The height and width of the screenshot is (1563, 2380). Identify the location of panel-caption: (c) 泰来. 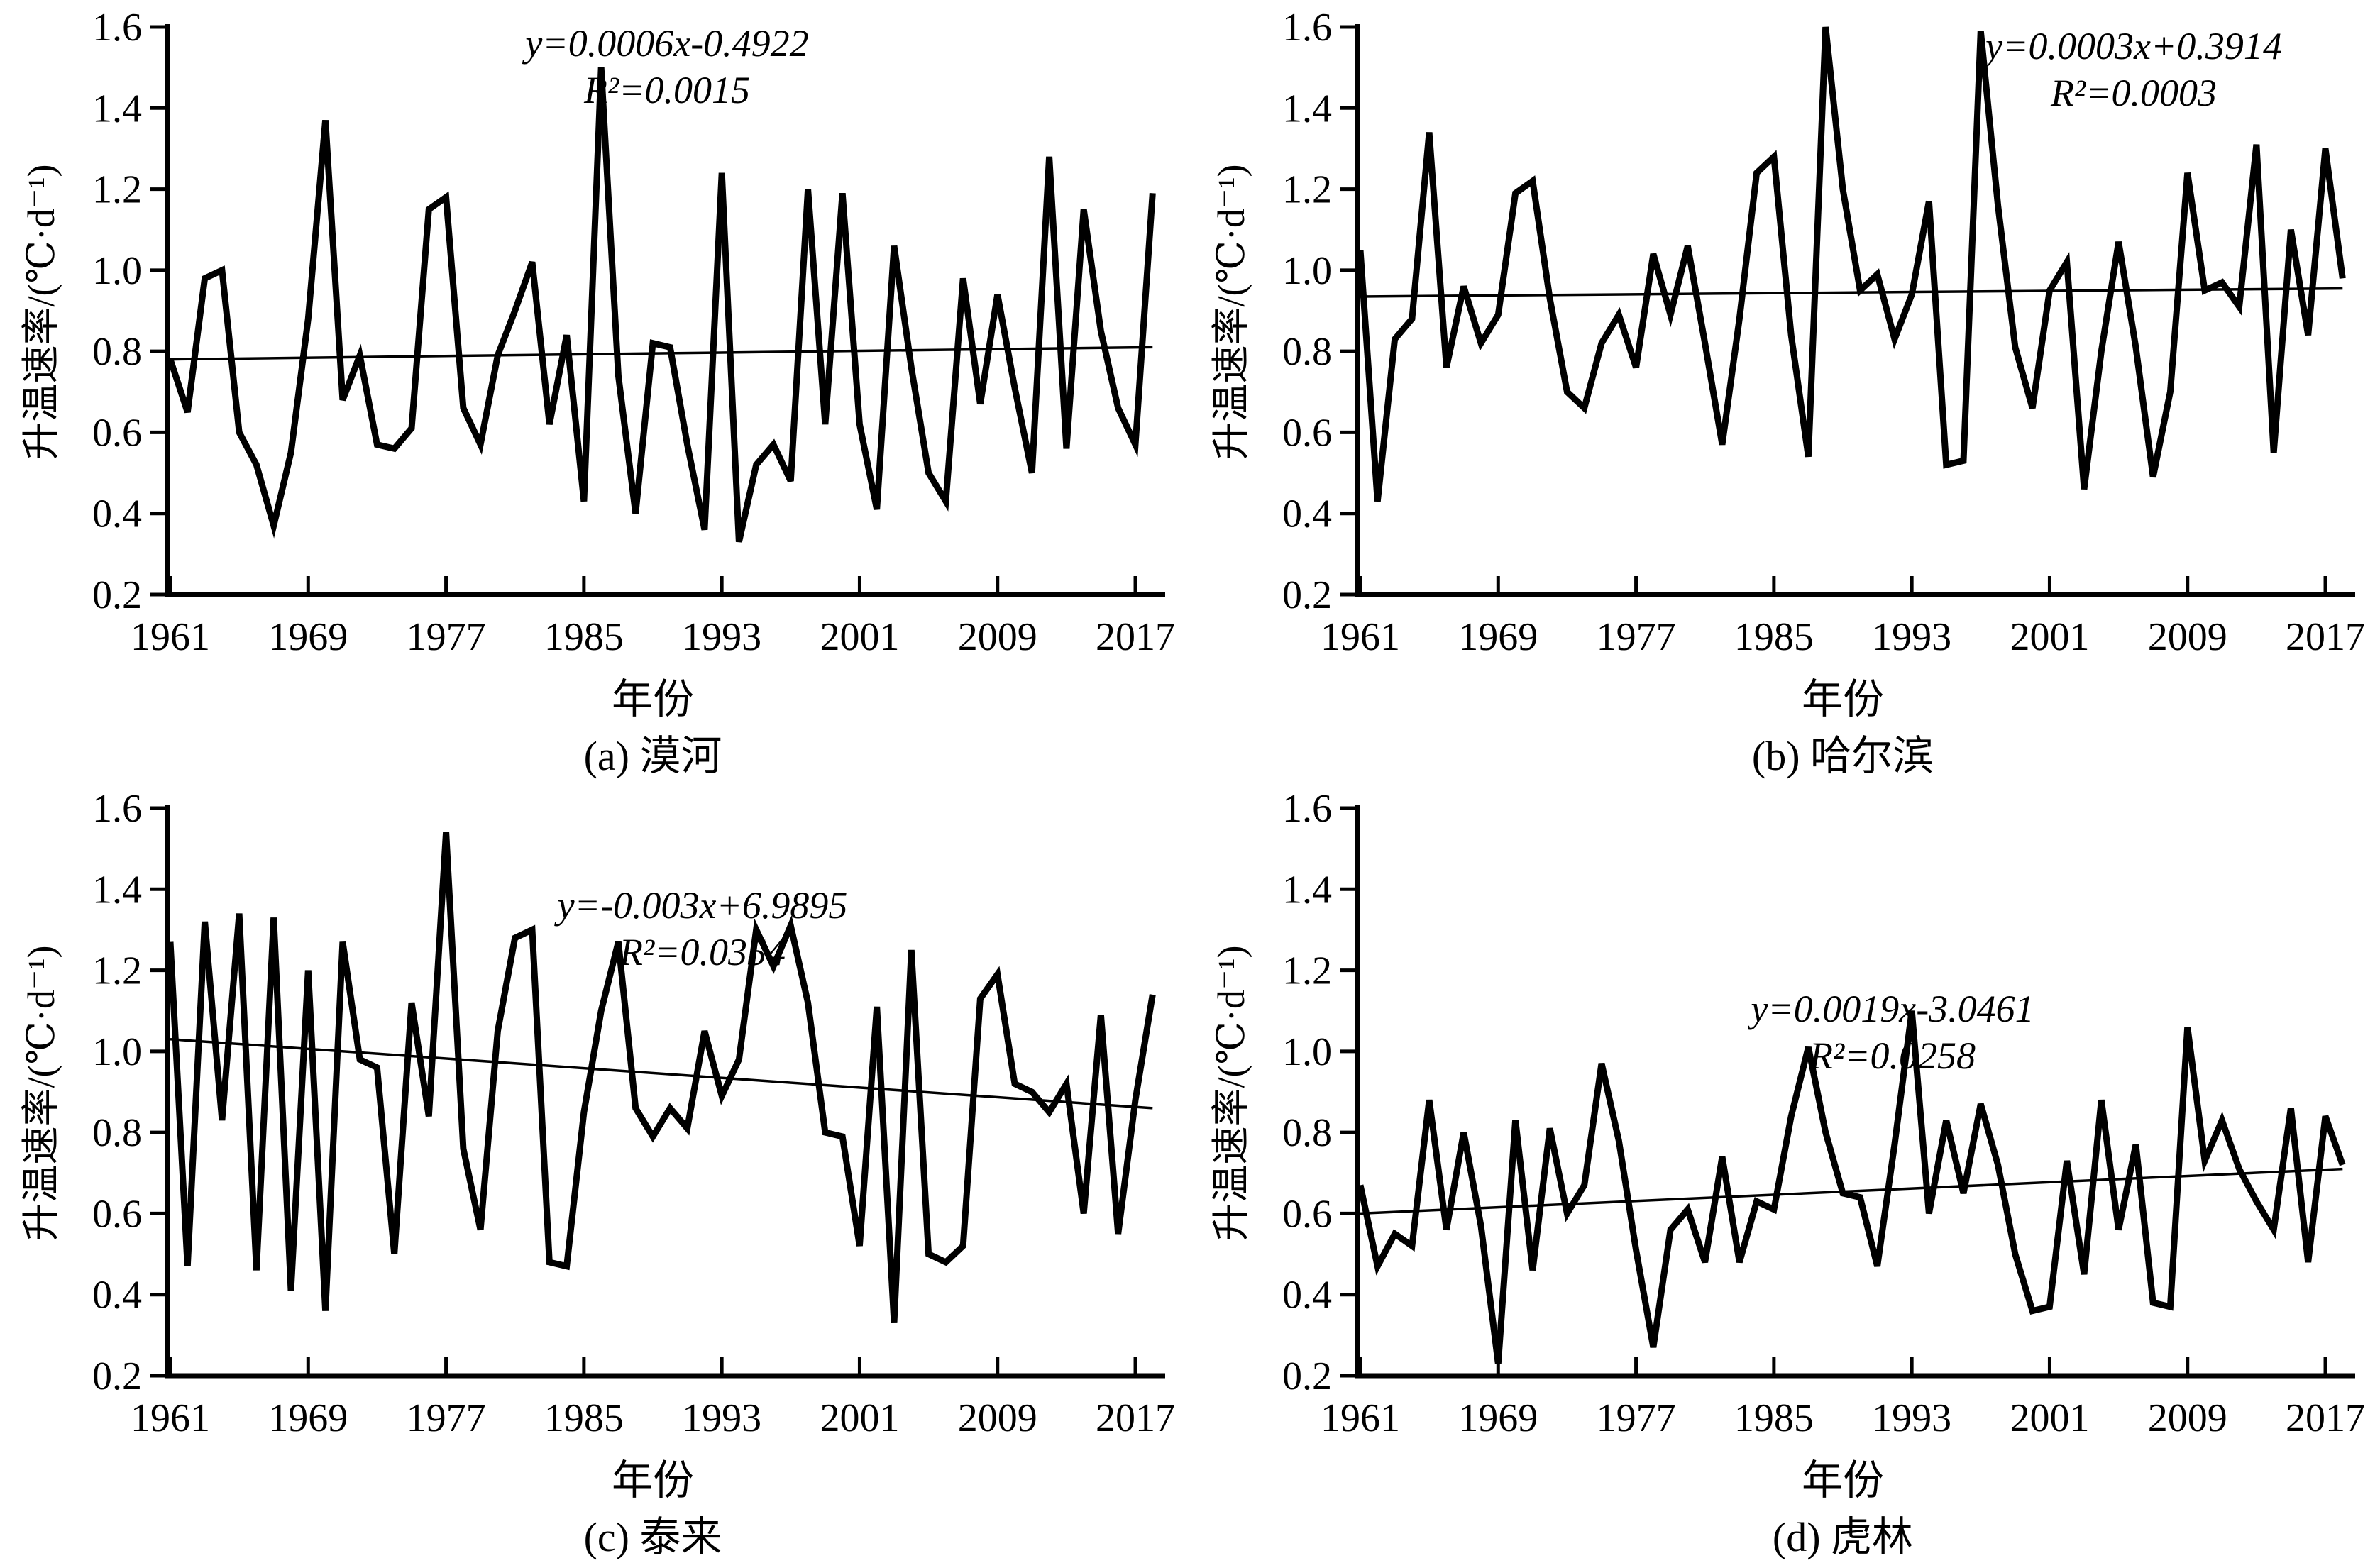
(652, 1537).